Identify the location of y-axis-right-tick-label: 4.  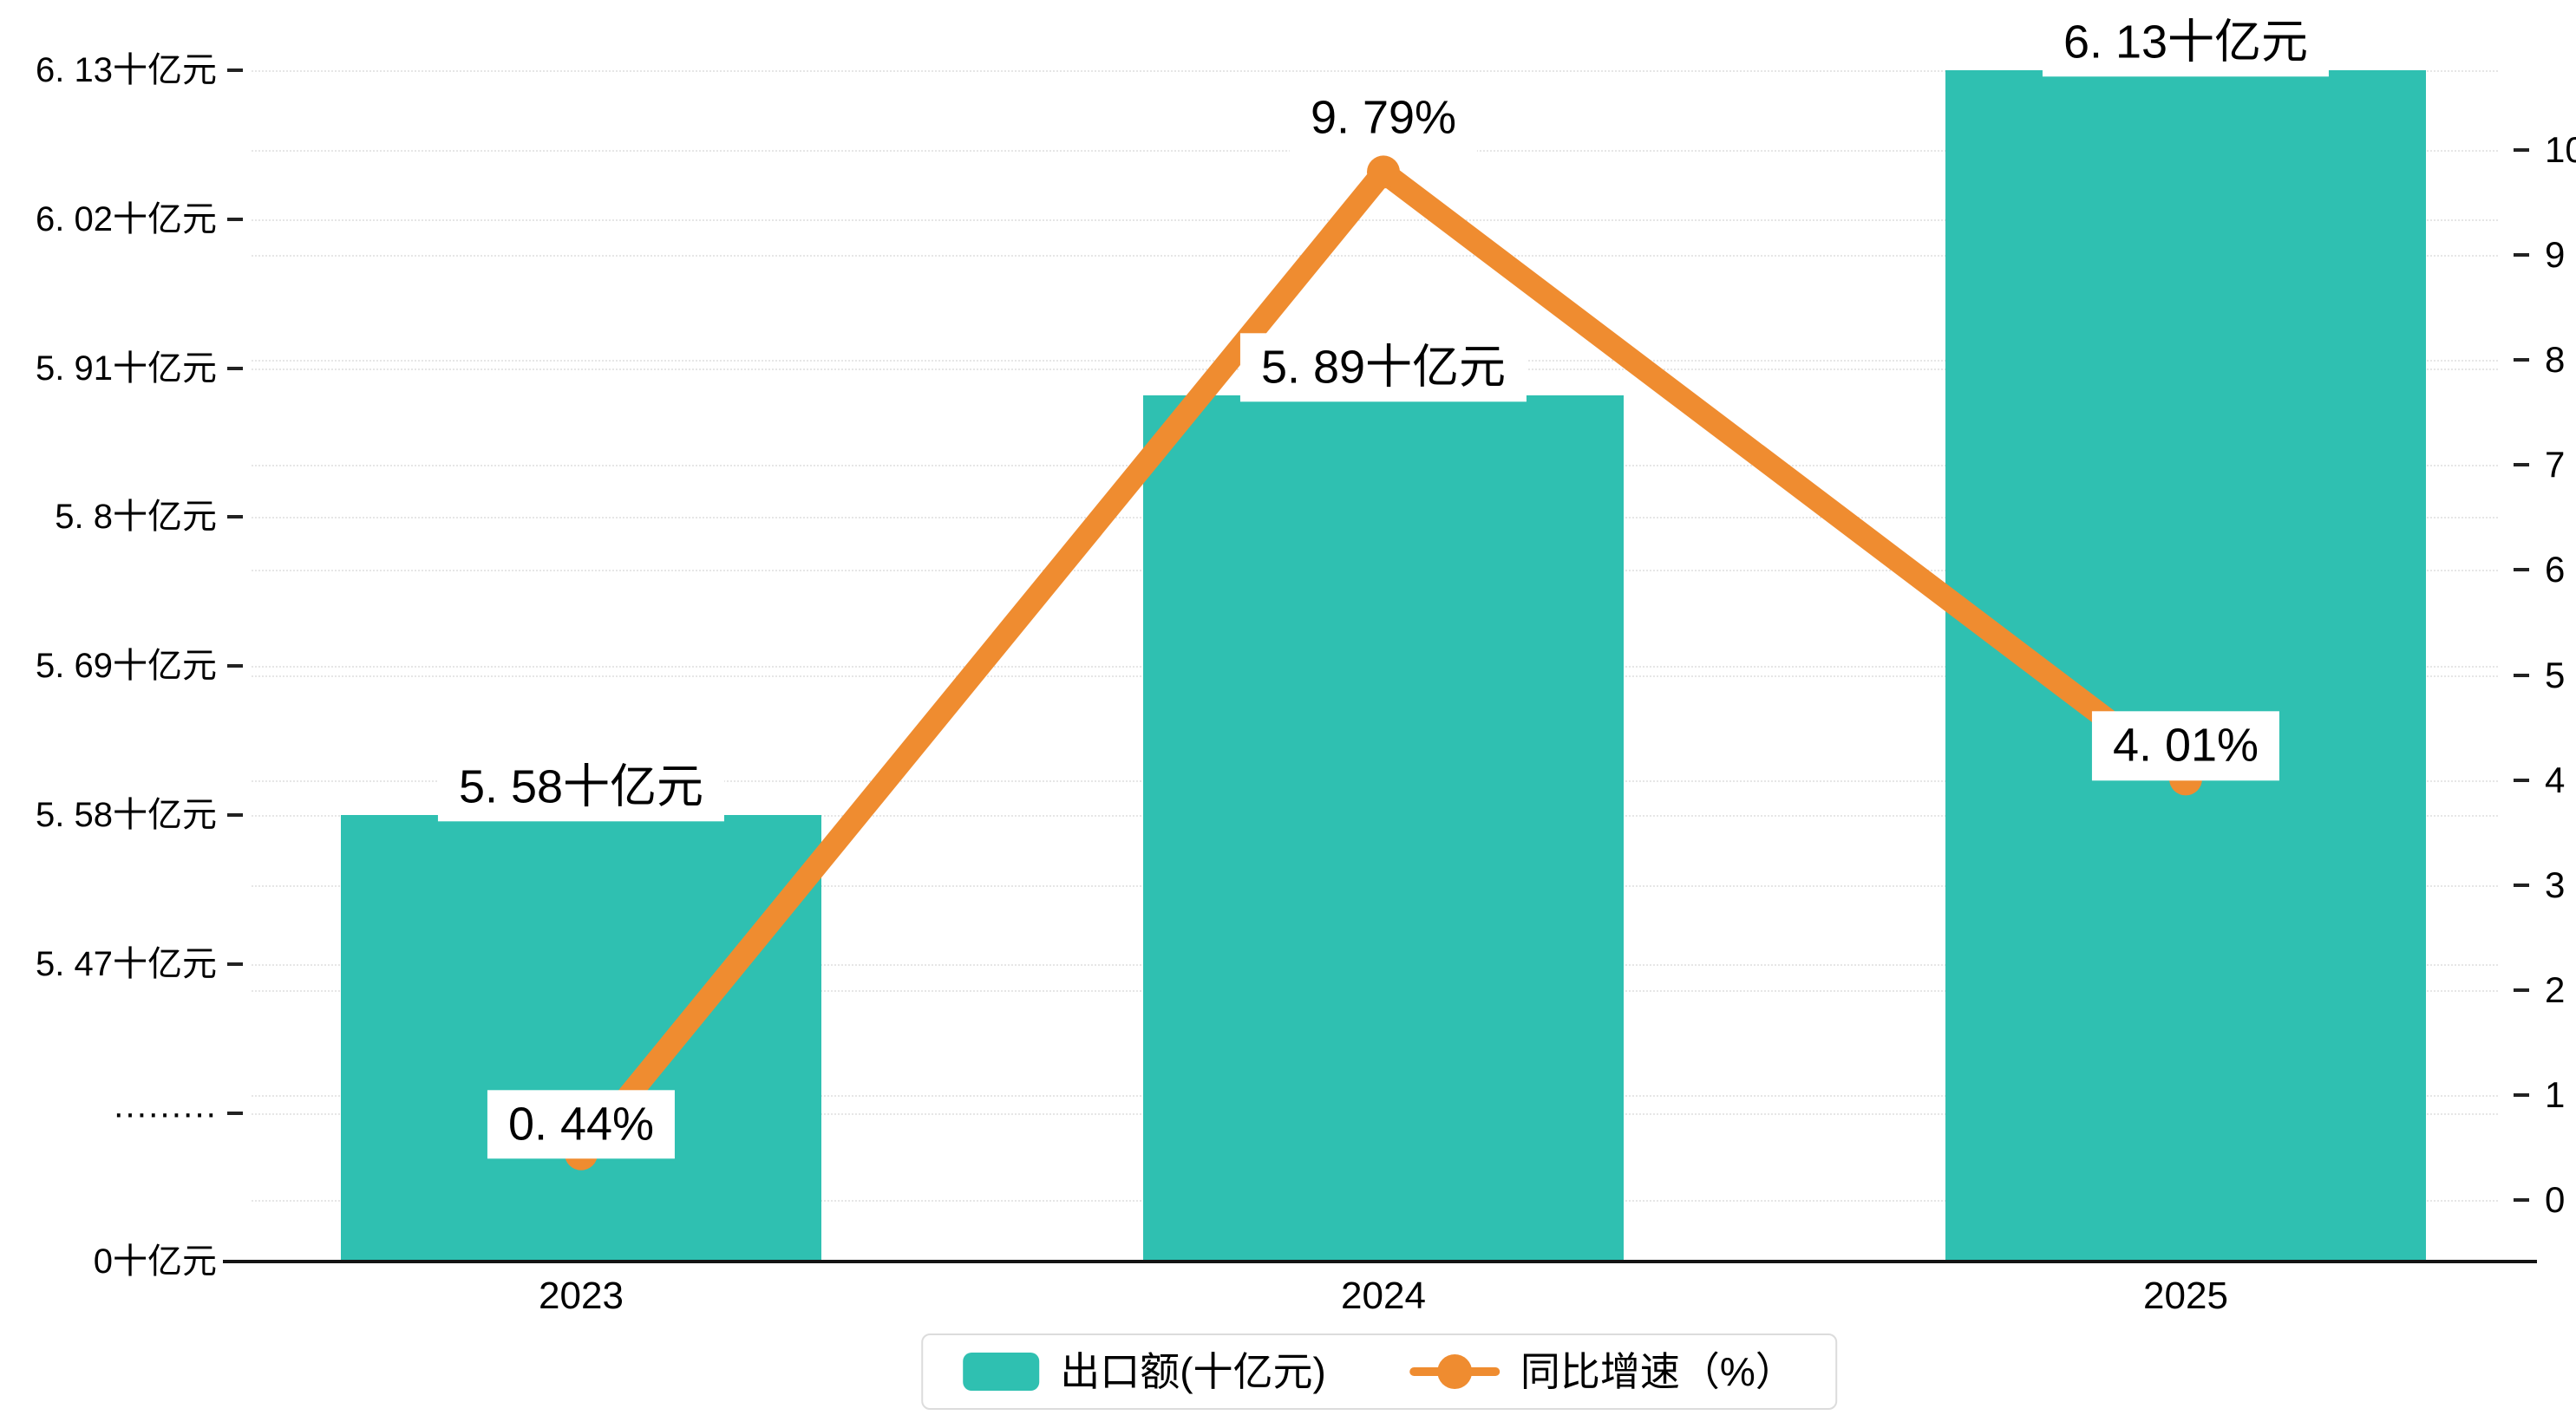
(2555, 779).